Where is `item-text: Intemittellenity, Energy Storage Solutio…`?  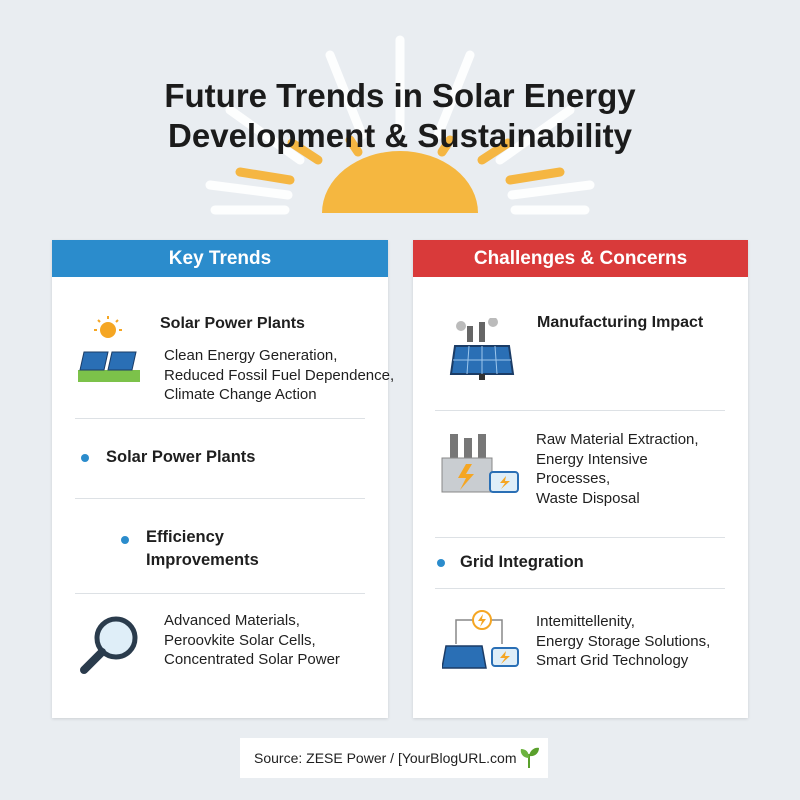 item-text: Intemittellenity, Energy Storage Solutio… is located at coordinates (623, 641).